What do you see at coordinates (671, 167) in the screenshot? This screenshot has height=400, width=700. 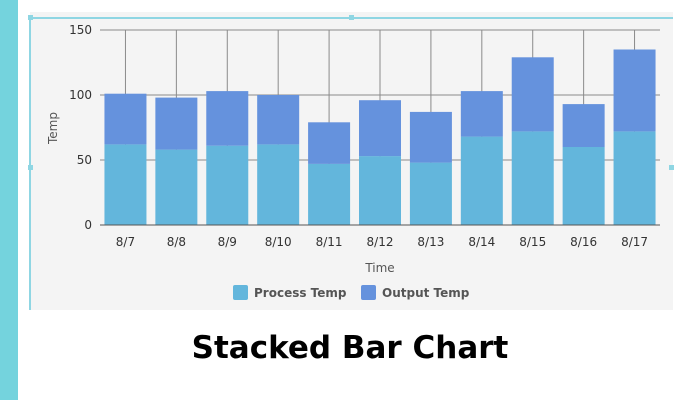 I see `resize-handle-middle-right` at bounding box center [671, 167].